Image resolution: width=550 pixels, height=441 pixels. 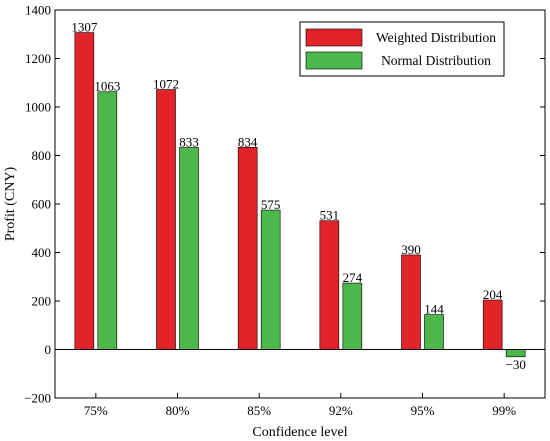 I want to click on x-axis: 75% 80% 85% 92% 95% 99%, so click(x=300, y=405).